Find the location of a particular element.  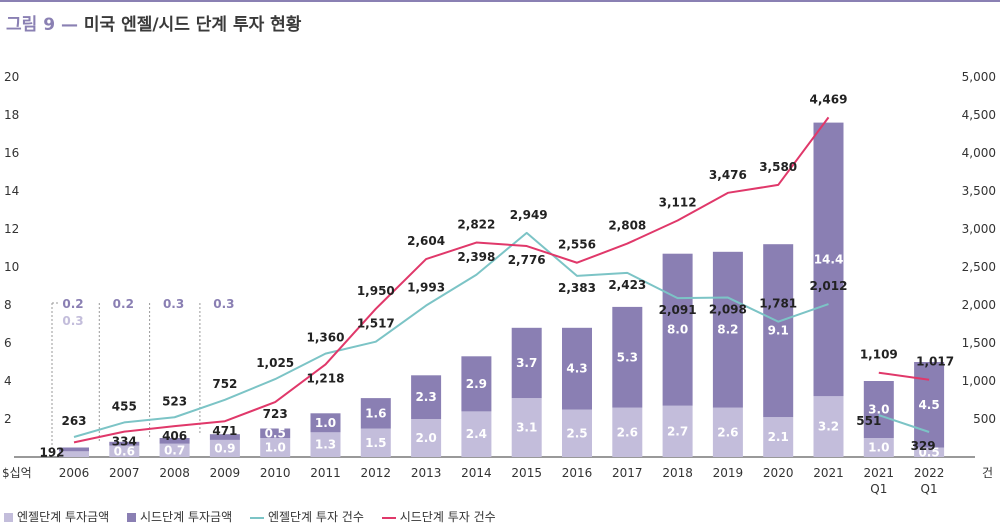

y-right-tick-label: 4,000 is located at coordinates (979, 153).